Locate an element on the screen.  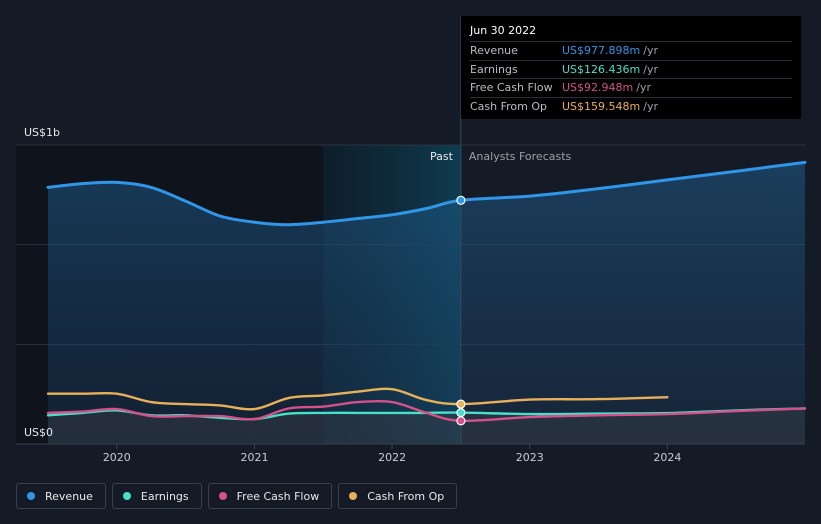
y-axis-bottom-label: US$0 is located at coordinates (38, 432).